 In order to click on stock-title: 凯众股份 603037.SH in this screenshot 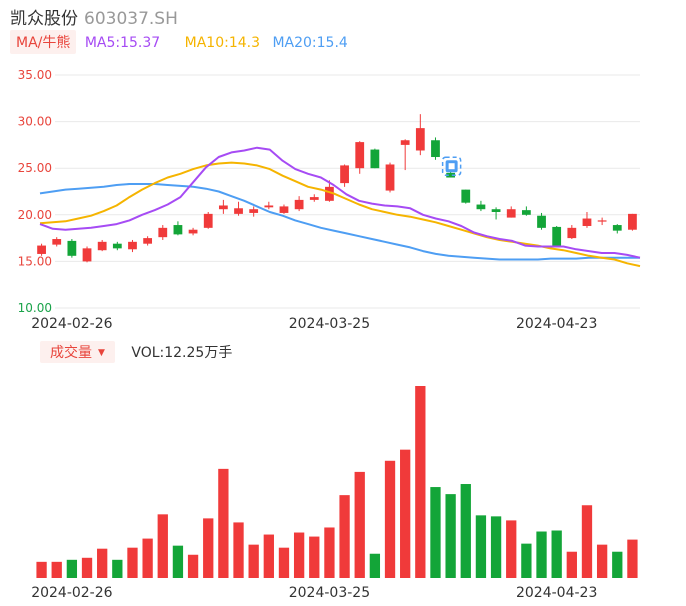, I will do `click(94, 16)`.